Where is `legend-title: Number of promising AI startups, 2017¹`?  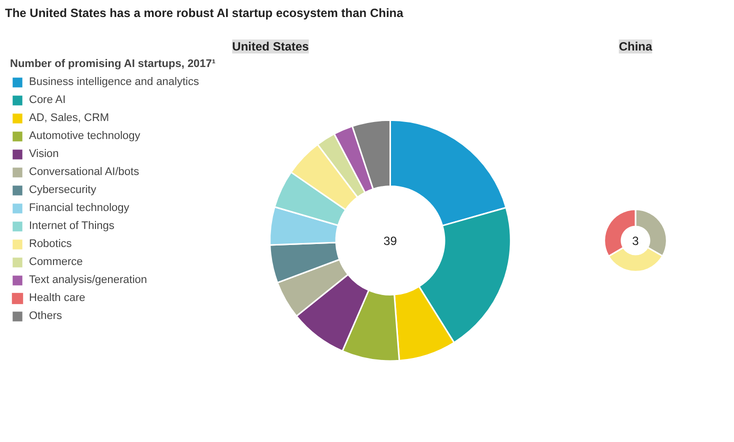
legend-title: Number of promising AI startups, 2017¹ is located at coordinates (113, 64).